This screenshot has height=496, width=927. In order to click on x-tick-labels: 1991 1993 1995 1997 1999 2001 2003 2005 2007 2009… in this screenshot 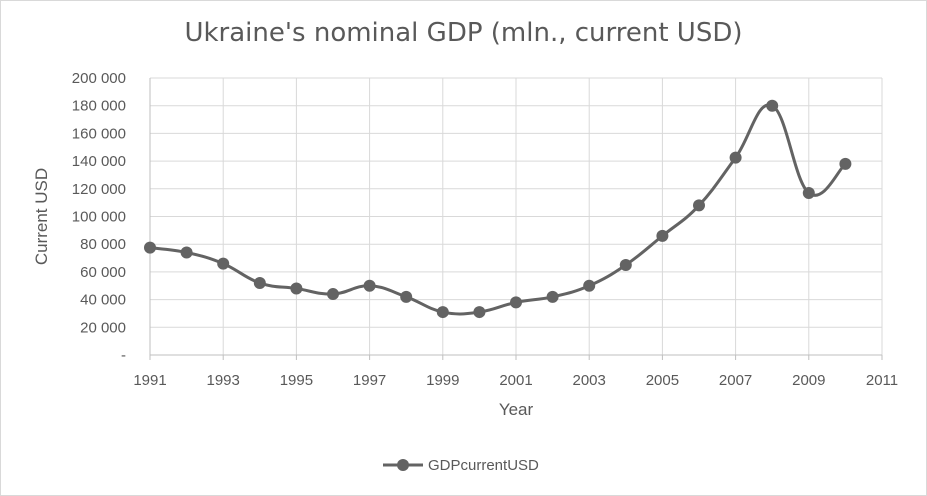, I will do `click(515, 380)`.